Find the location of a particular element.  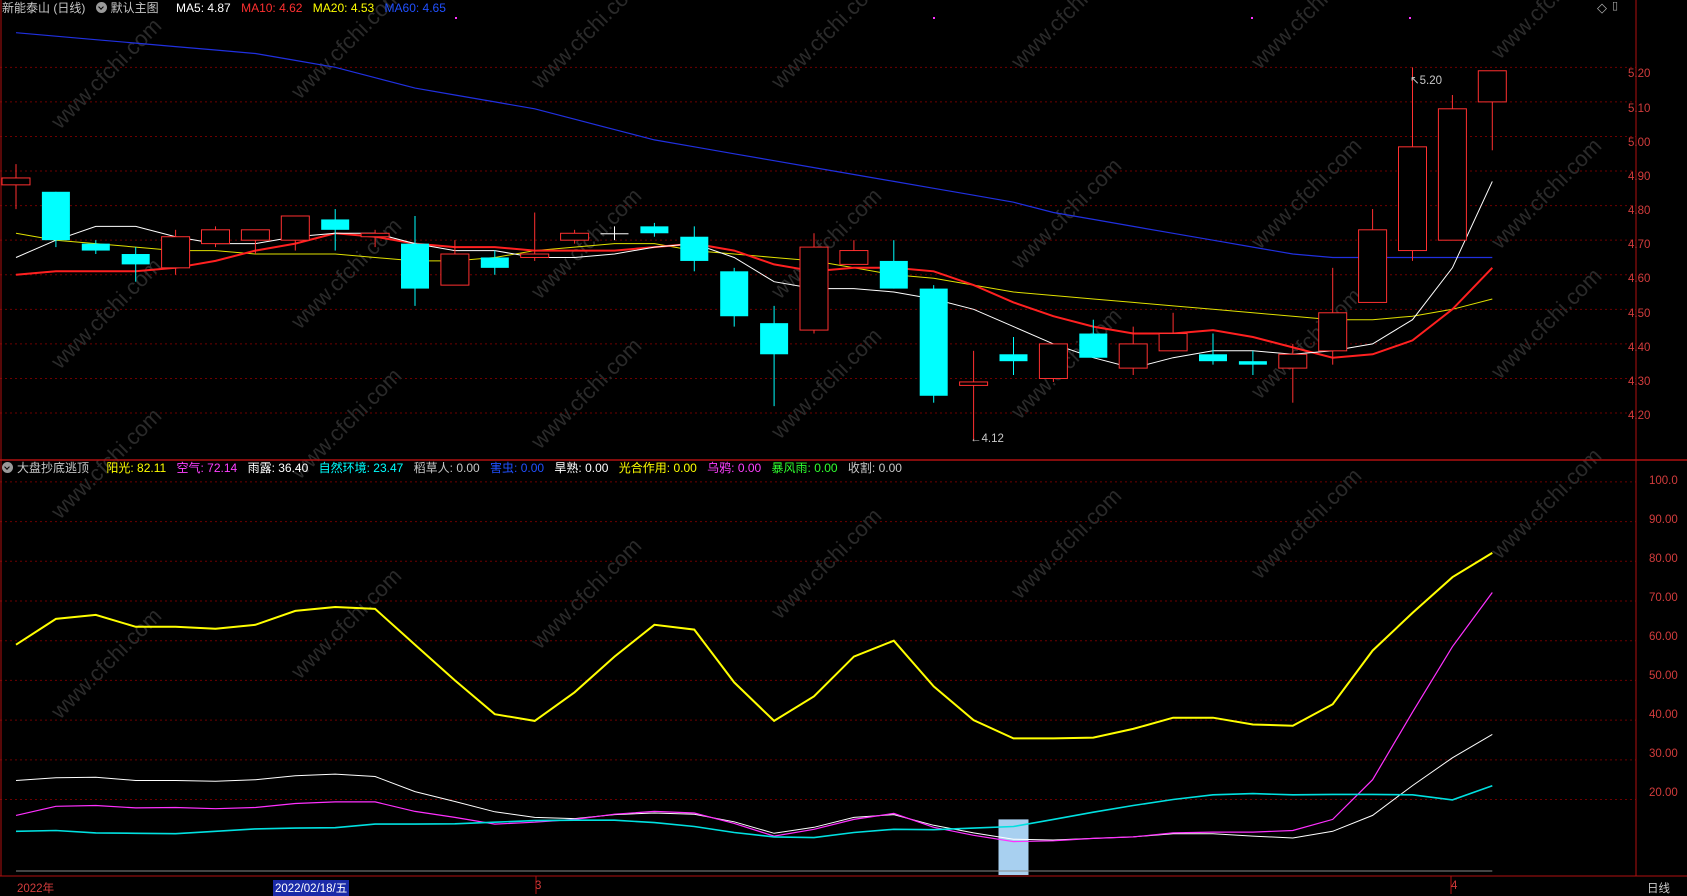

ind-ziran: 自然环境: 23.47 is located at coordinates (361, 468).